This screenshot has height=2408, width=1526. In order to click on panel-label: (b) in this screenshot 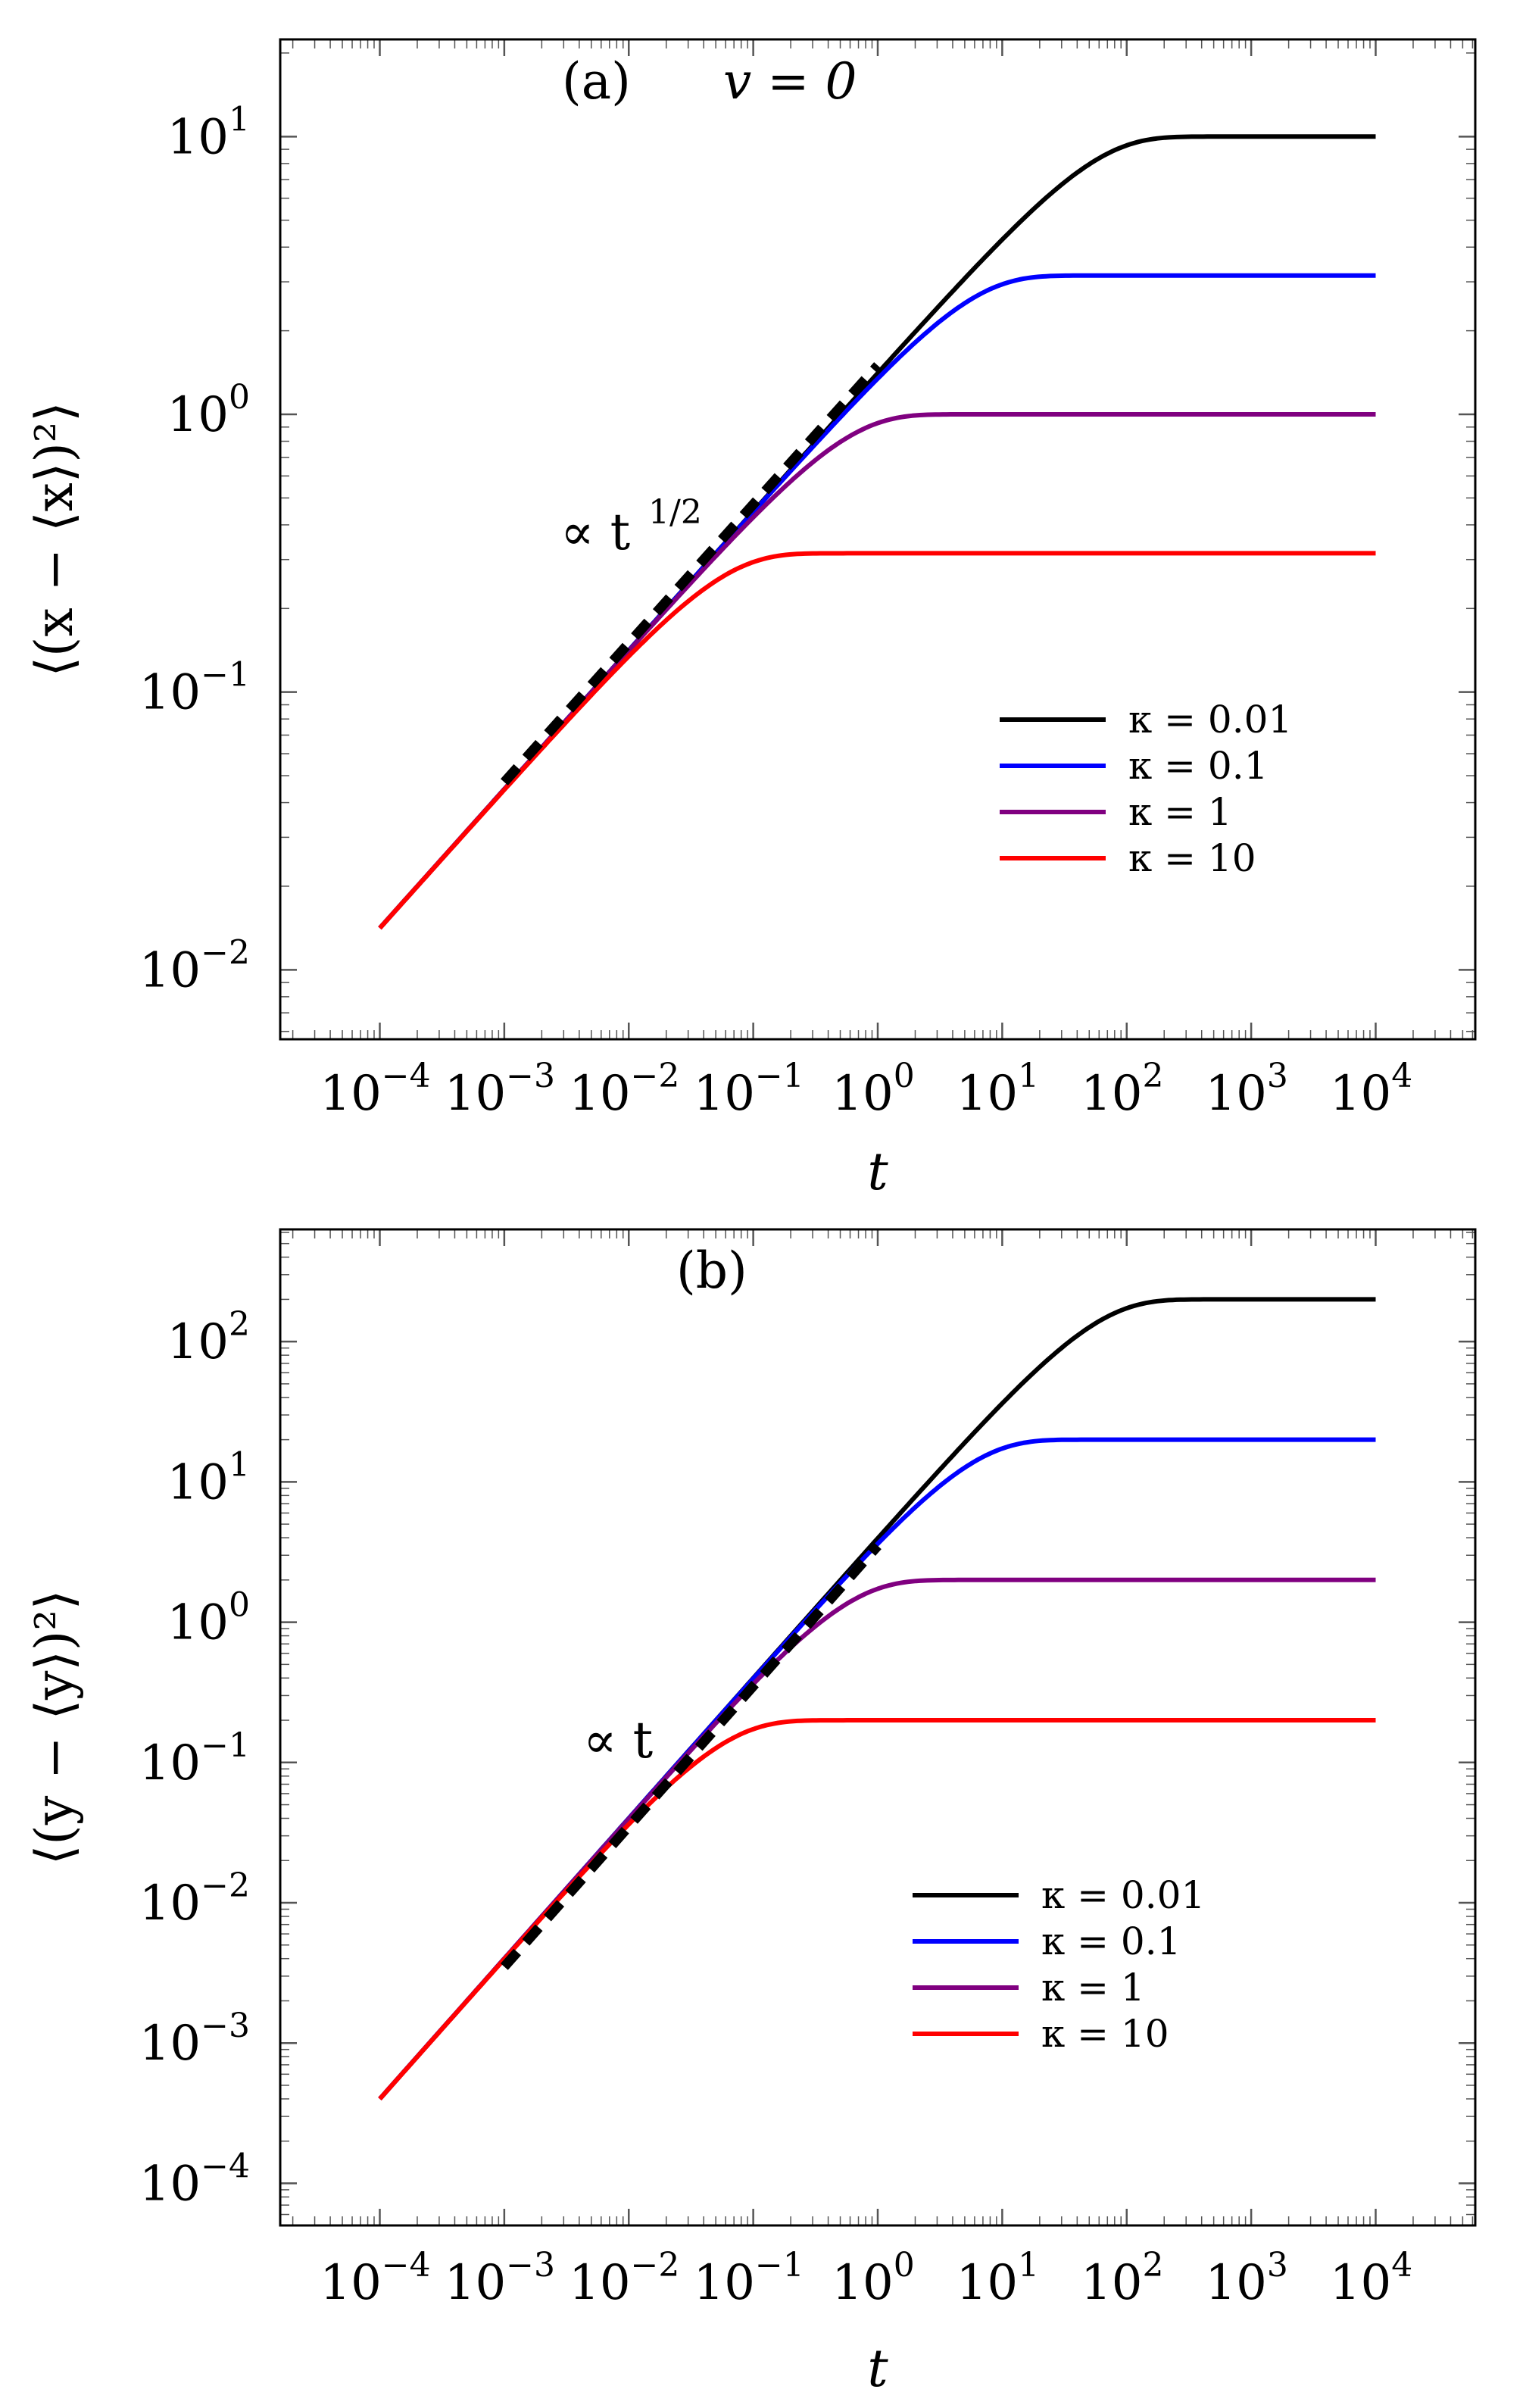, I will do `click(711, 1270)`.